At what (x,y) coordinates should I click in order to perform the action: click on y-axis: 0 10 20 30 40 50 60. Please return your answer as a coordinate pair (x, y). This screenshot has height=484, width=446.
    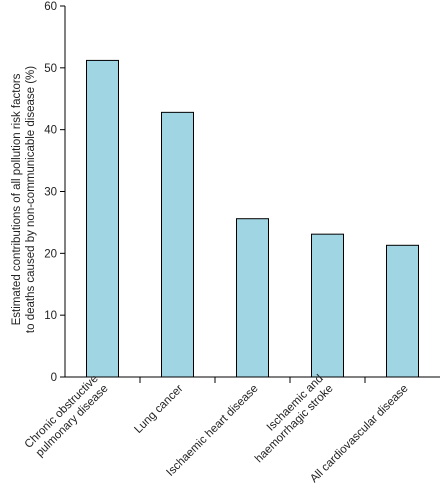
    Looking at the image, I should click on (55, 192).